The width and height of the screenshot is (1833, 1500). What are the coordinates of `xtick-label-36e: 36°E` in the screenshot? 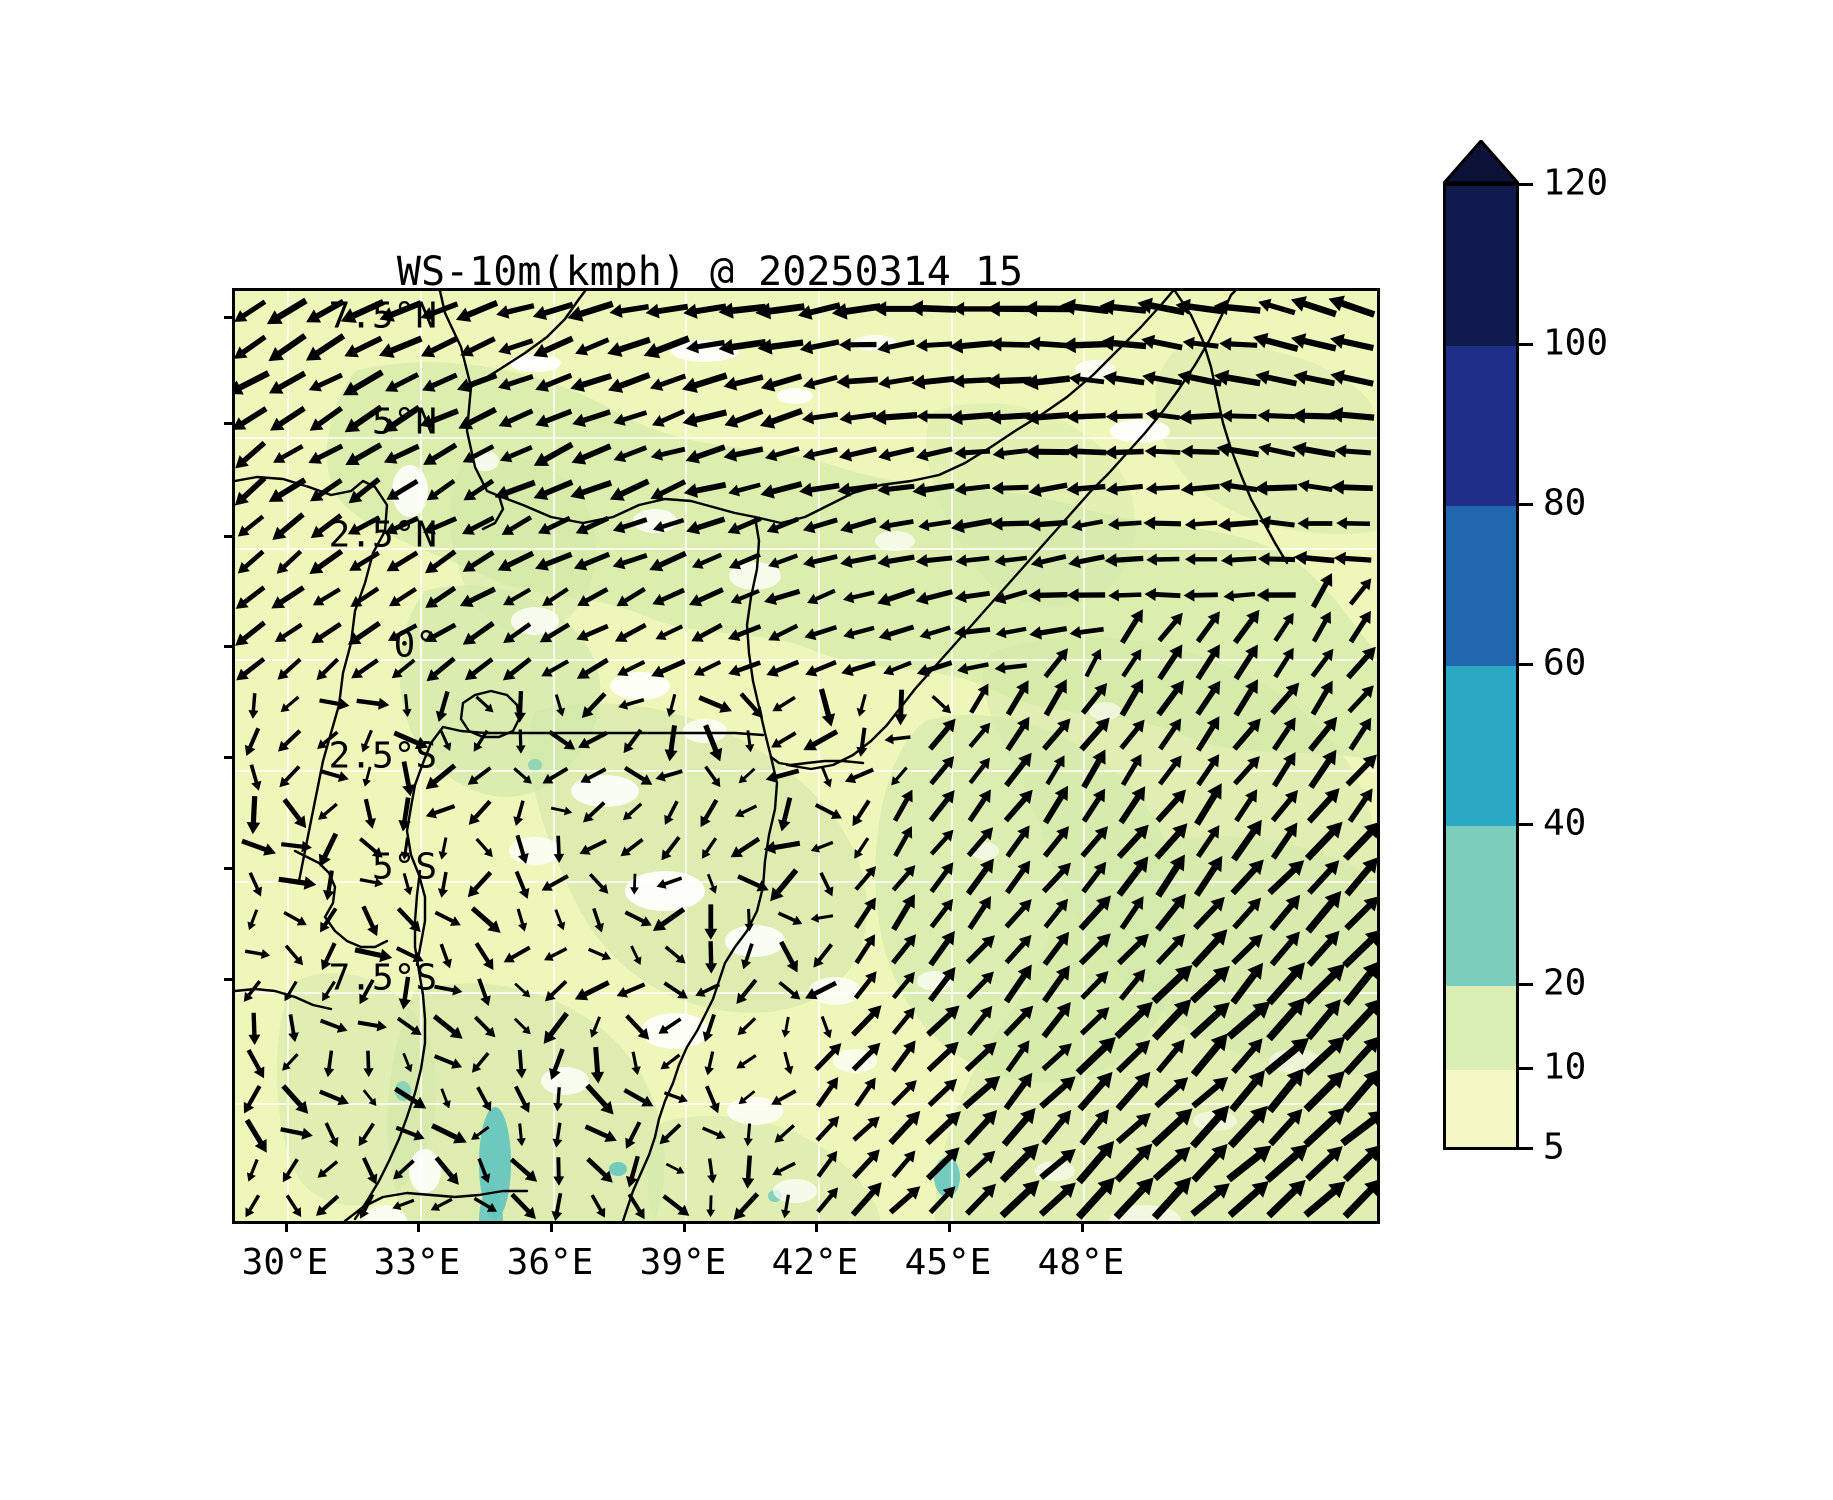 It's located at (550, 1262).